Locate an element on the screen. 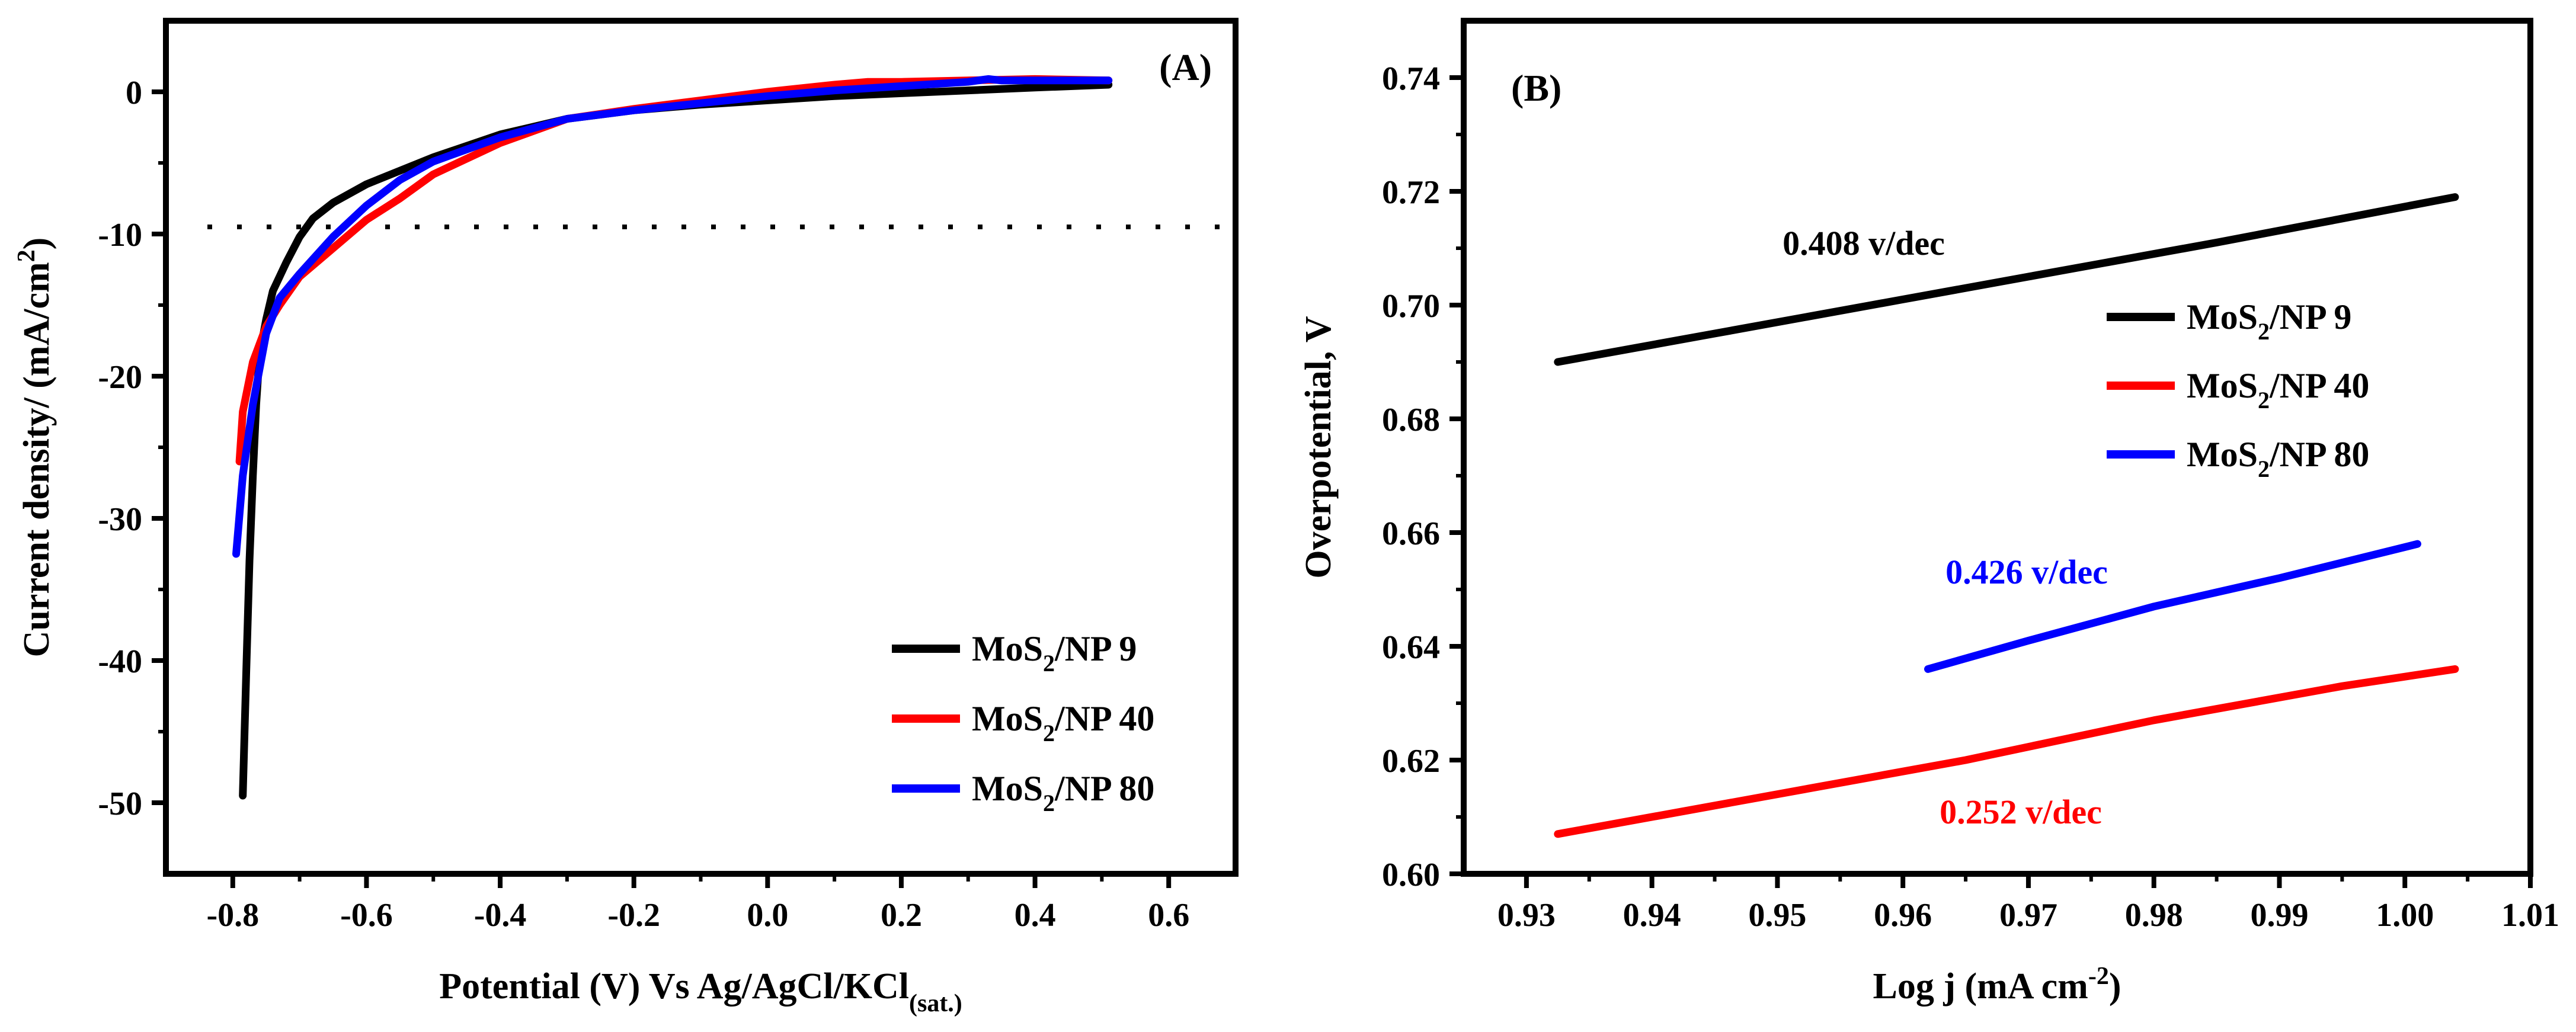 The image size is (2576, 1032). y-tick-label: -40 is located at coordinates (120, 661).